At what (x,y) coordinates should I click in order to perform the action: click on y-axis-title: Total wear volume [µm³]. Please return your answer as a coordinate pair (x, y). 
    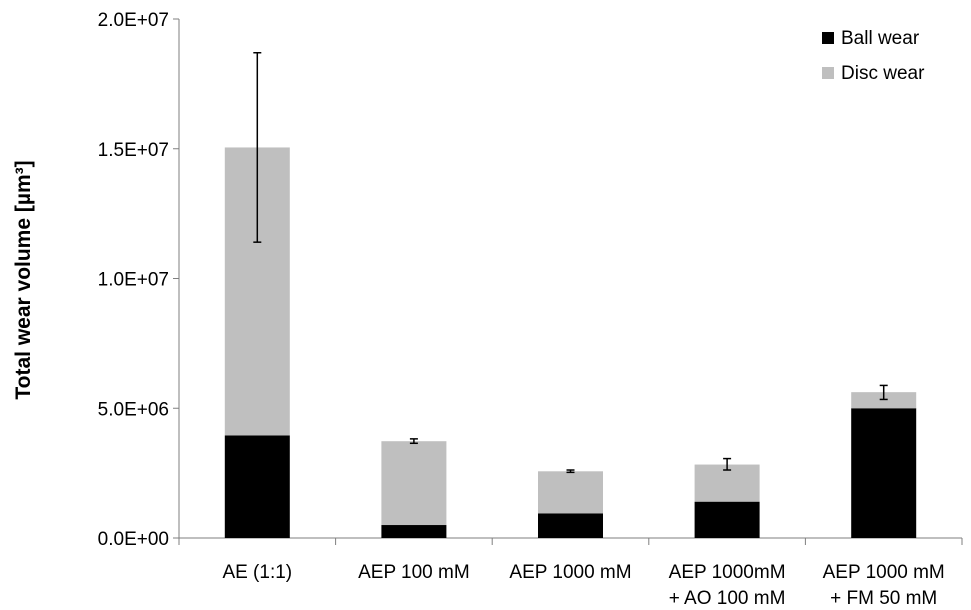
    Looking at the image, I should click on (23, 279).